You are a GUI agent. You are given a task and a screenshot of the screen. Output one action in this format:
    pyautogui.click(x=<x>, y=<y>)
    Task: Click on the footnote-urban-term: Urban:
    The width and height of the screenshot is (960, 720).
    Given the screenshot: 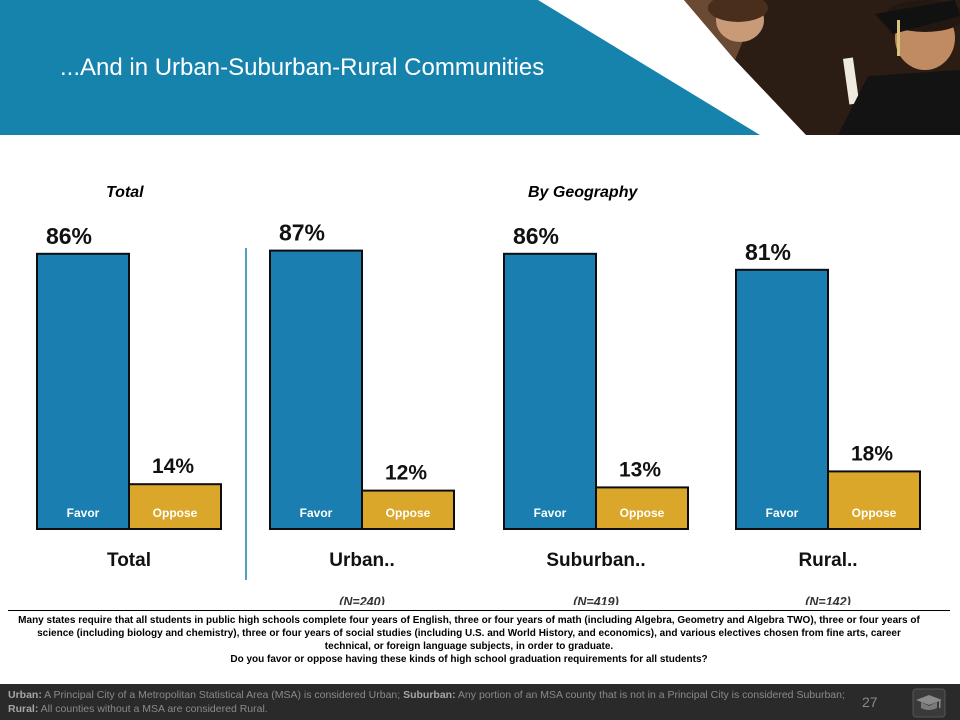 What is the action you would take?
    pyautogui.click(x=25, y=695)
    